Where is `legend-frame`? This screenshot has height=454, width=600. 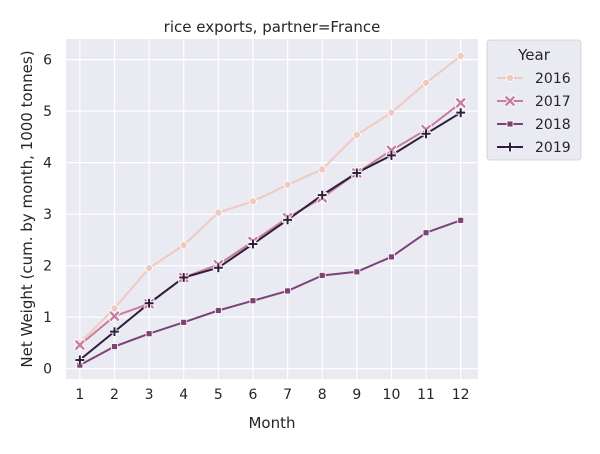
legend-frame is located at coordinates (534, 100).